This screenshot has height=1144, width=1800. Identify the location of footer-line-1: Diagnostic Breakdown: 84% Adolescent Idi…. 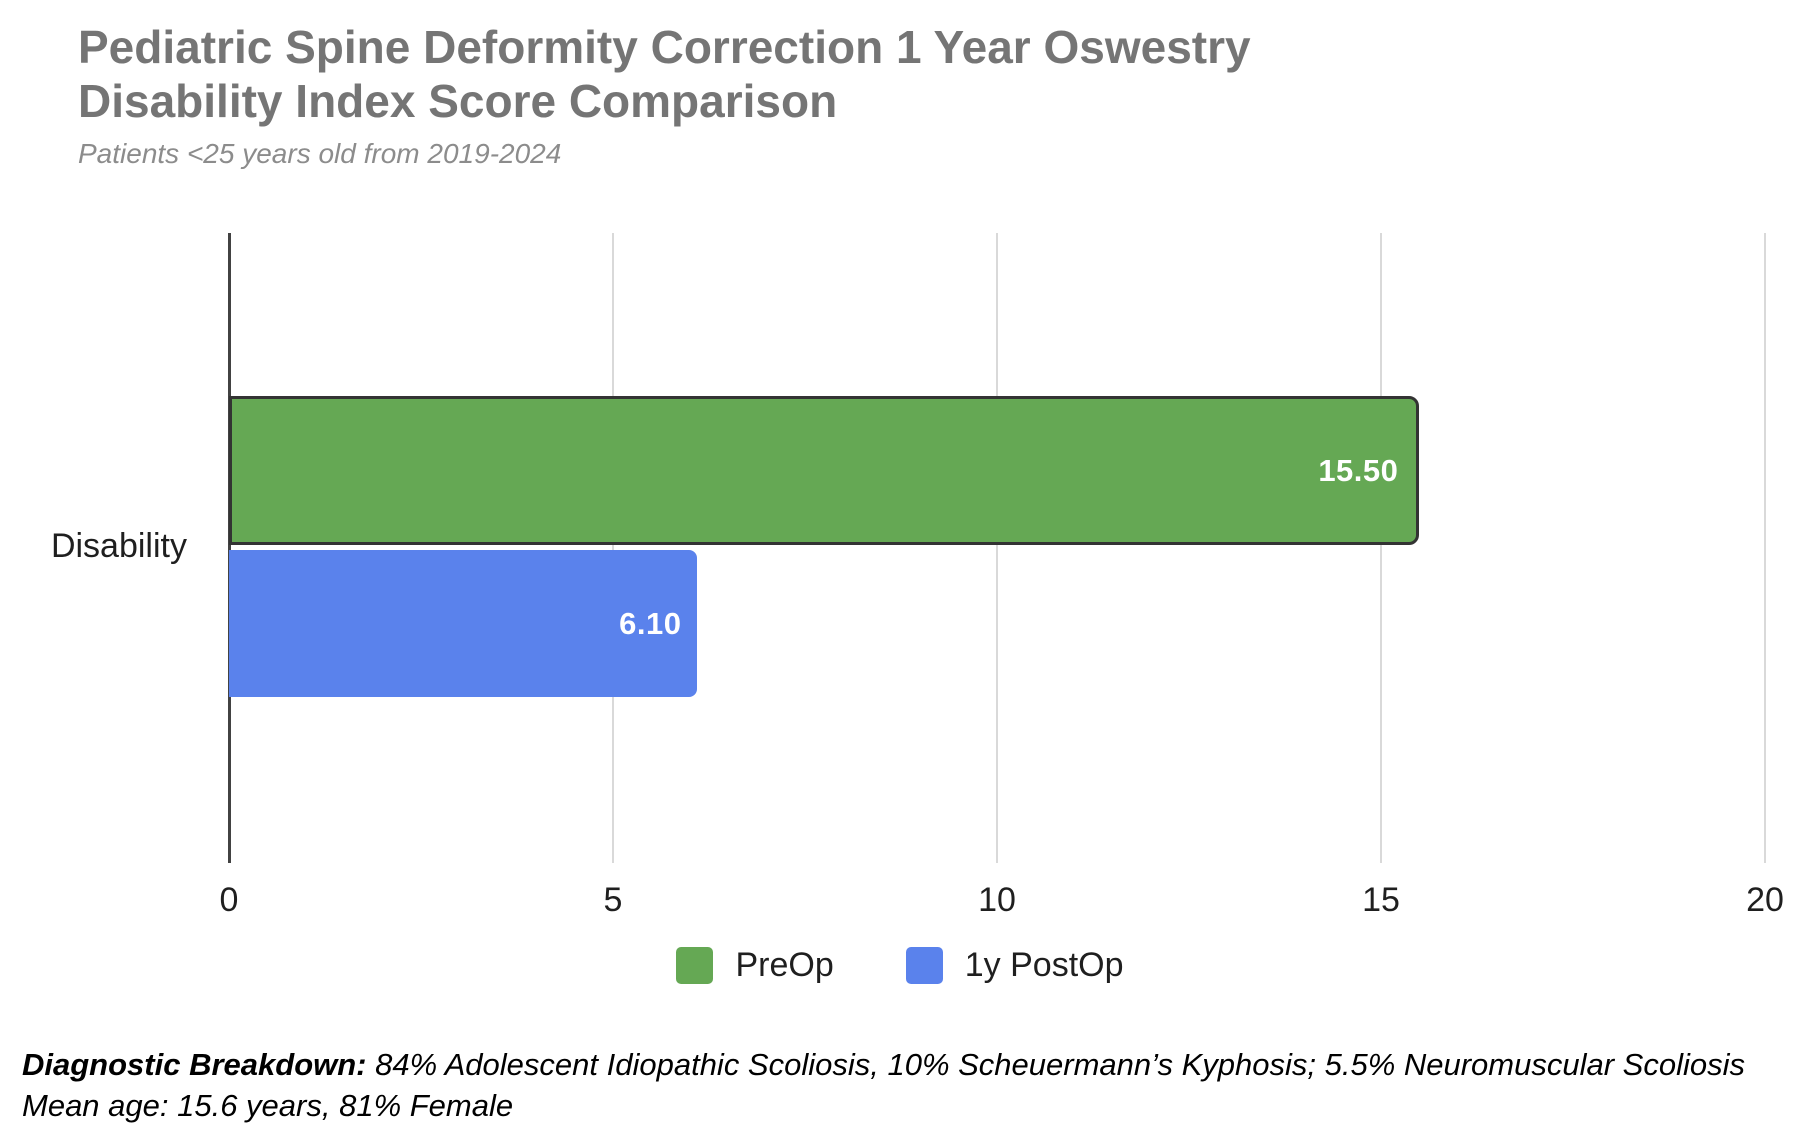
(902, 1064).